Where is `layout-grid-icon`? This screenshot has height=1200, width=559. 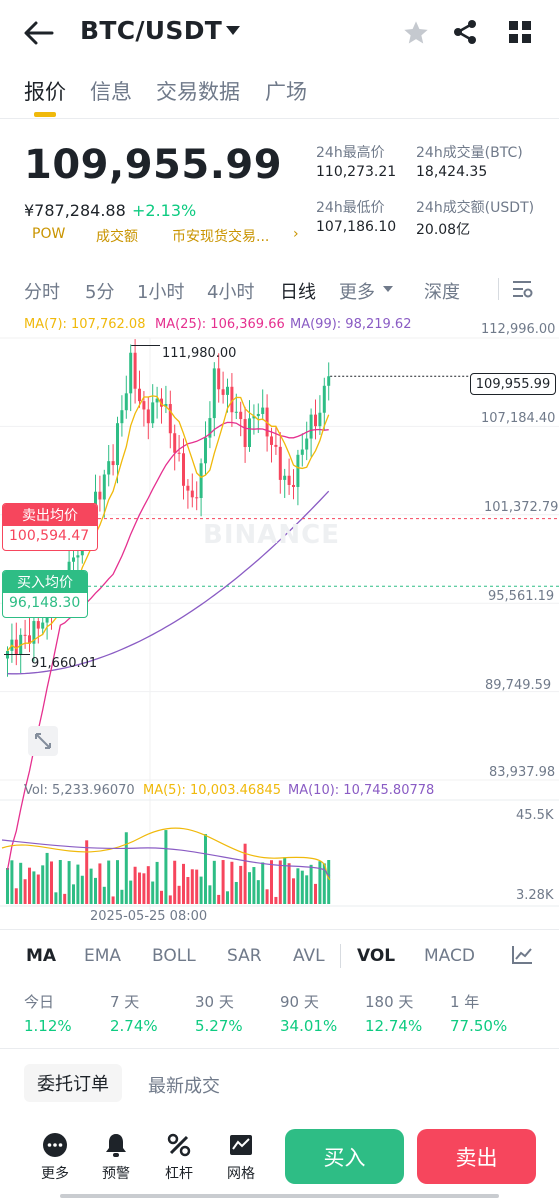 layout-grid-icon is located at coordinates (520, 32).